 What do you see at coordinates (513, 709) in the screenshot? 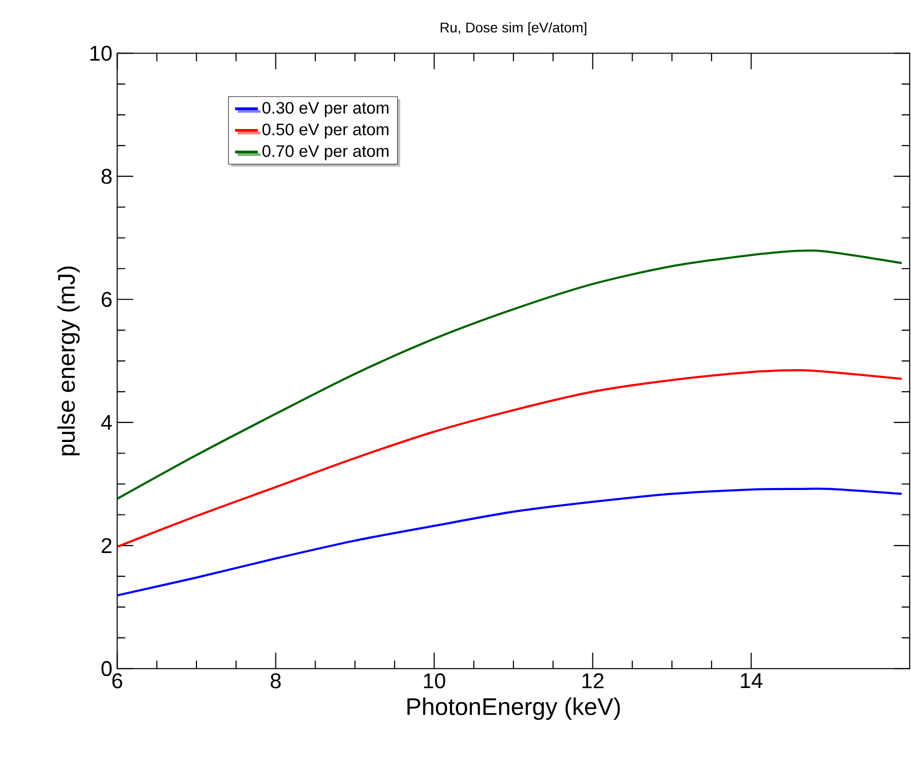
I see `x-axis-title: PhotonEnergy (keV)` at bounding box center [513, 709].